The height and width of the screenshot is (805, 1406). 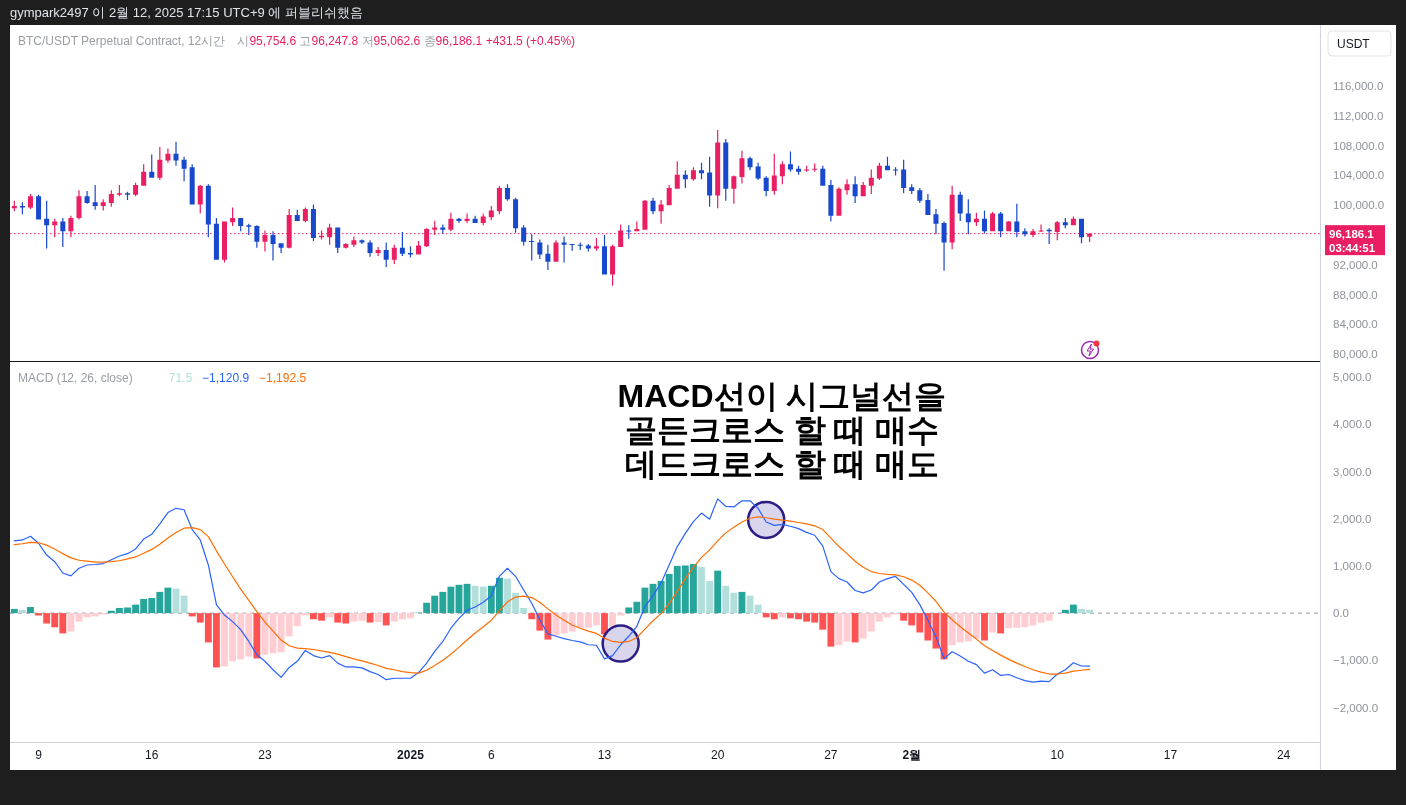 What do you see at coordinates (831, 755) in the screenshot?
I see `x-tick-label: 27` at bounding box center [831, 755].